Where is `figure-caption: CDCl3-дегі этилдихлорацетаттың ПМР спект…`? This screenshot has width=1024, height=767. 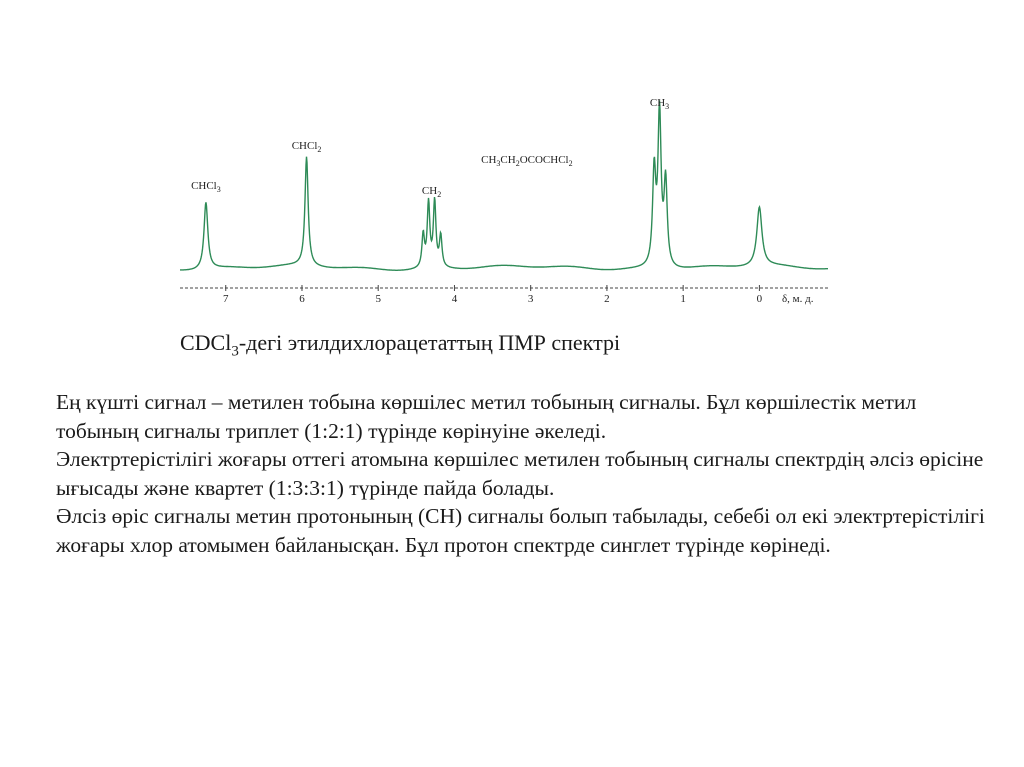 figure-caption: CDCl3-дегі этилдихлорацетаттың ПМР спект… is located at coordinates (400, 345).